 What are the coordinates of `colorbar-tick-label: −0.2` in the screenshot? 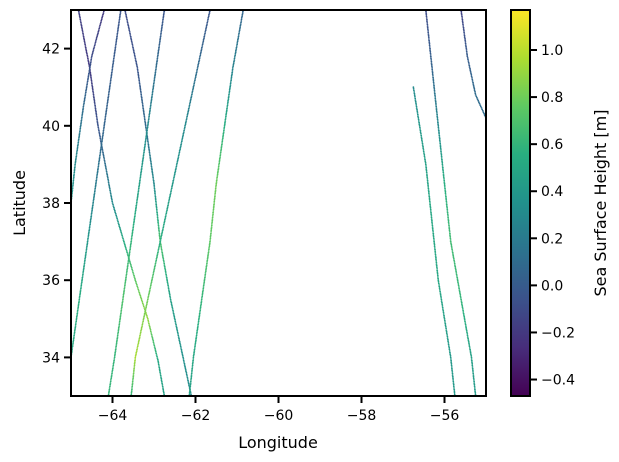 It's located at (558, 333).